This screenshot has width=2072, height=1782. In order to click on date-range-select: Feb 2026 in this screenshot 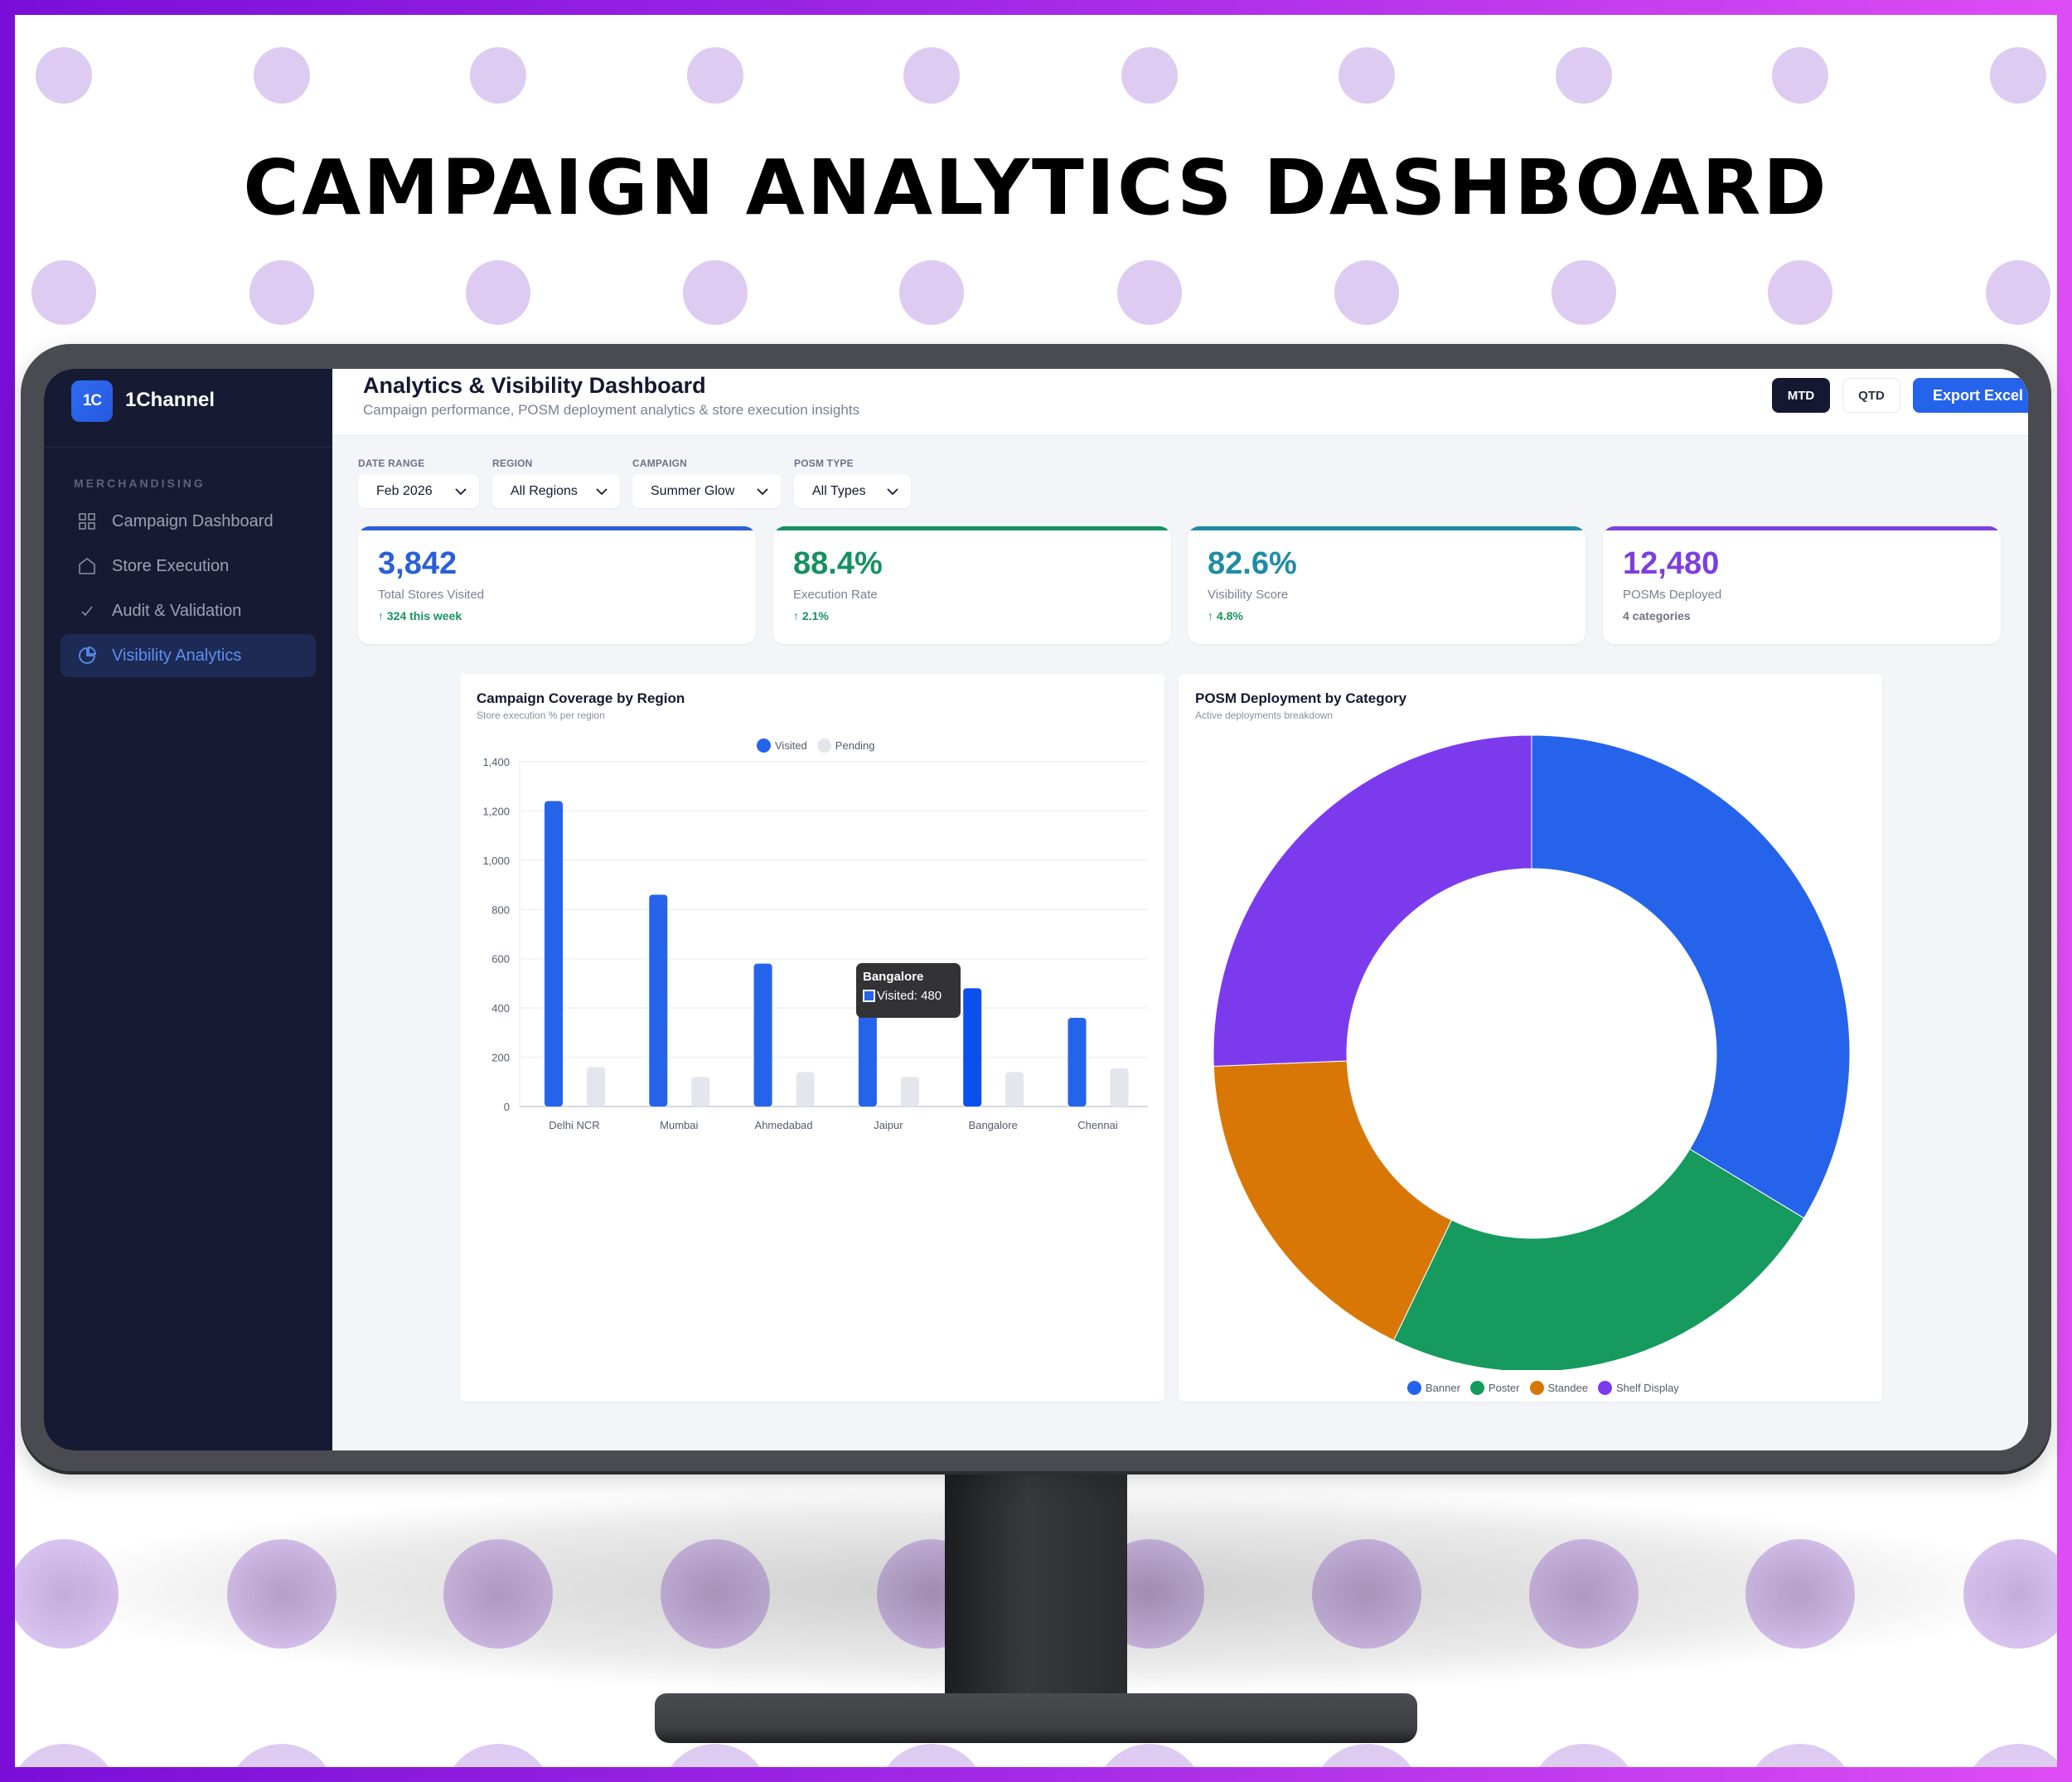, I will do `click(418, 491)`.